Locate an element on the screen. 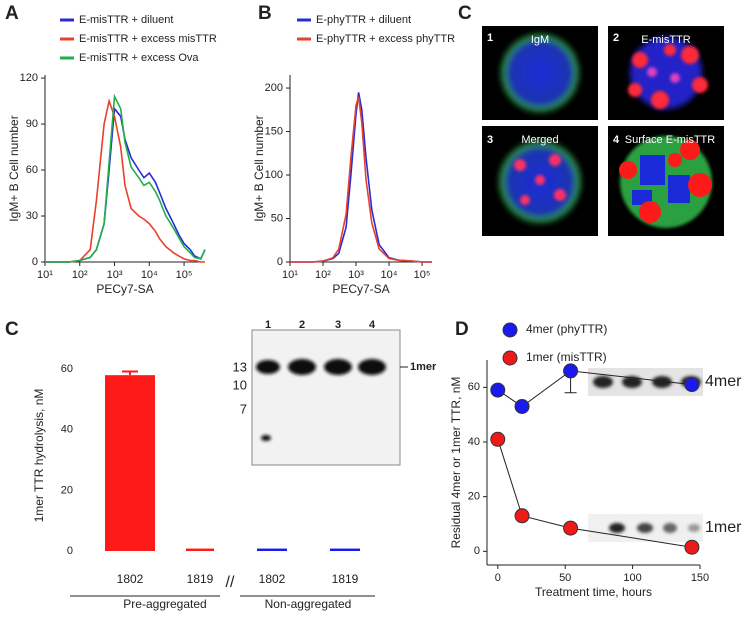  image-number: 4 is located at coordinates (616, 140).